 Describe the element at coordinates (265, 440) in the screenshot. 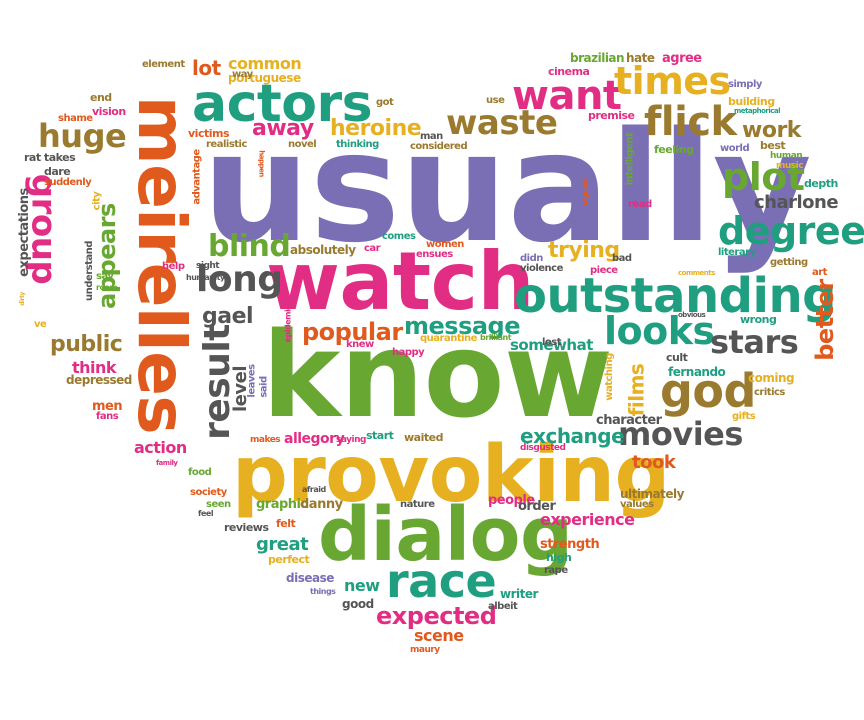

I see `cloud-word: makes` at that location.